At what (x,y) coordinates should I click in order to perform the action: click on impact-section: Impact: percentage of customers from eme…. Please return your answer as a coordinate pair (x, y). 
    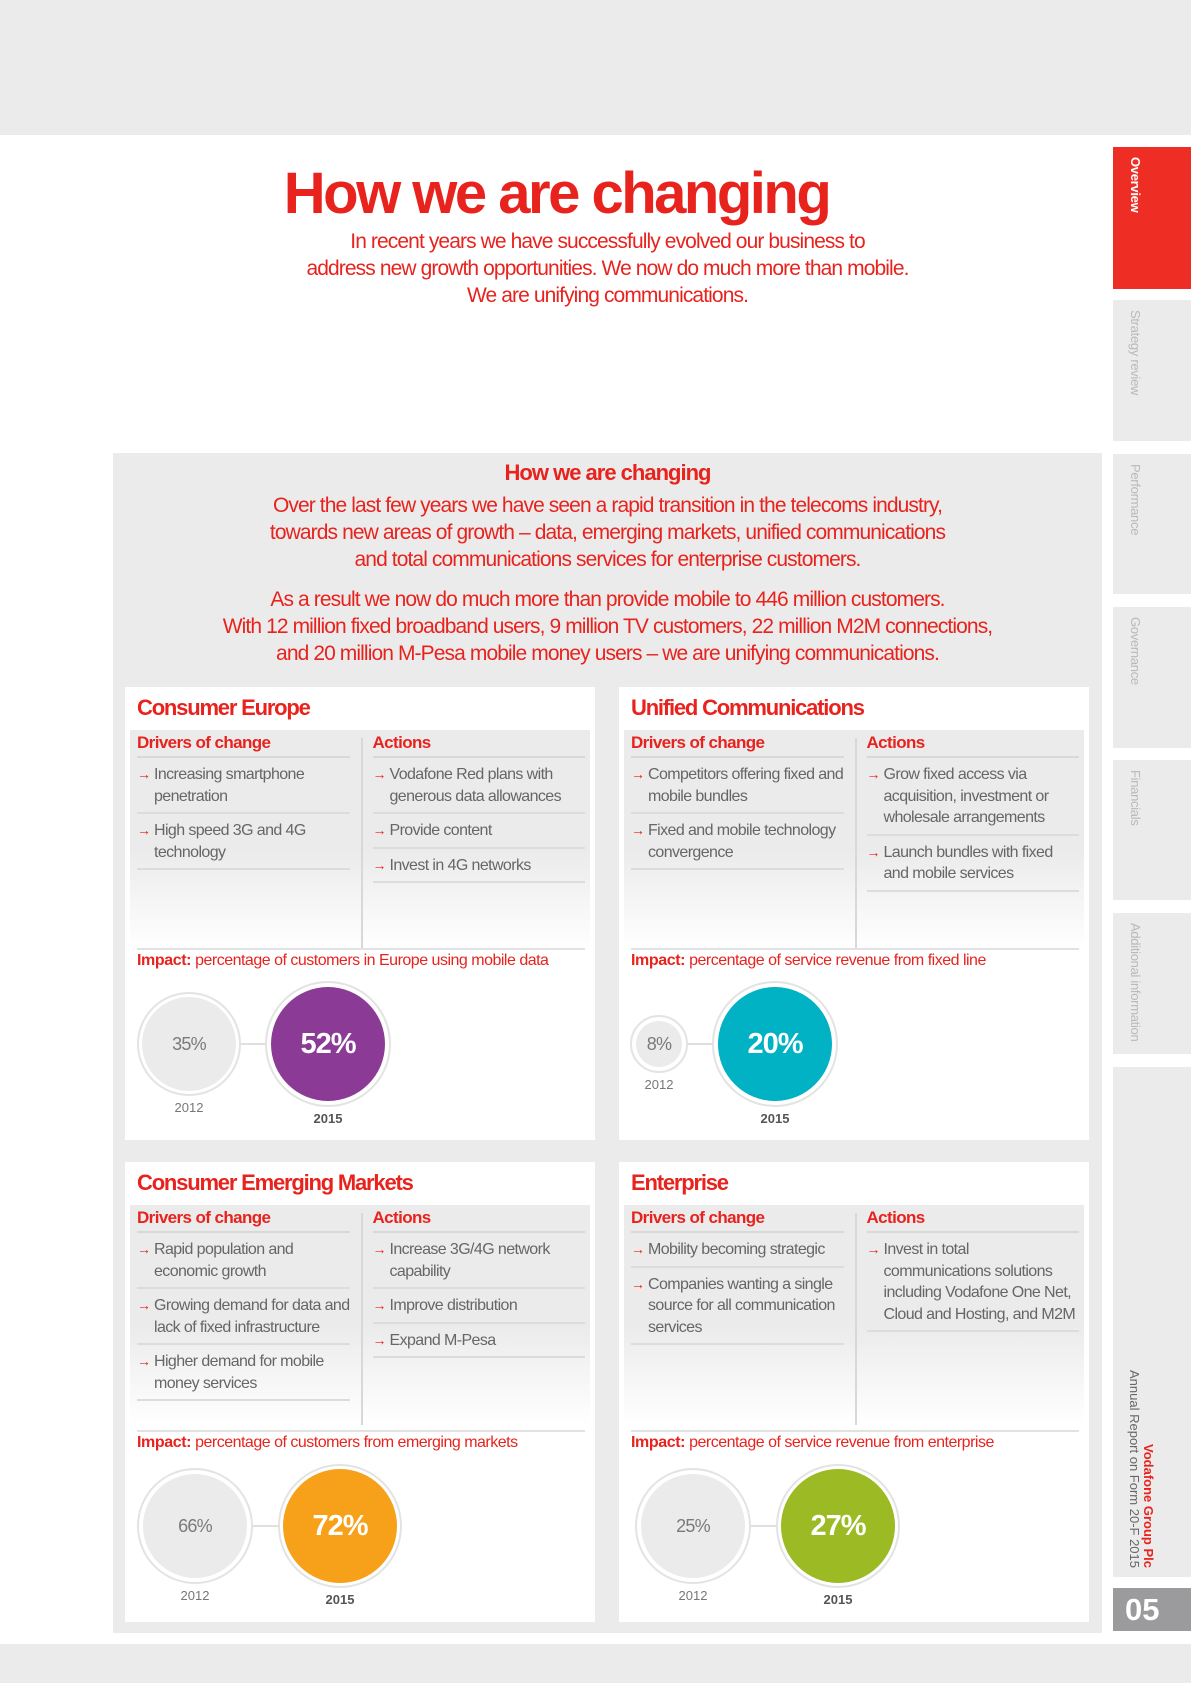
    Looking at the image, I should click on (361, 1518).